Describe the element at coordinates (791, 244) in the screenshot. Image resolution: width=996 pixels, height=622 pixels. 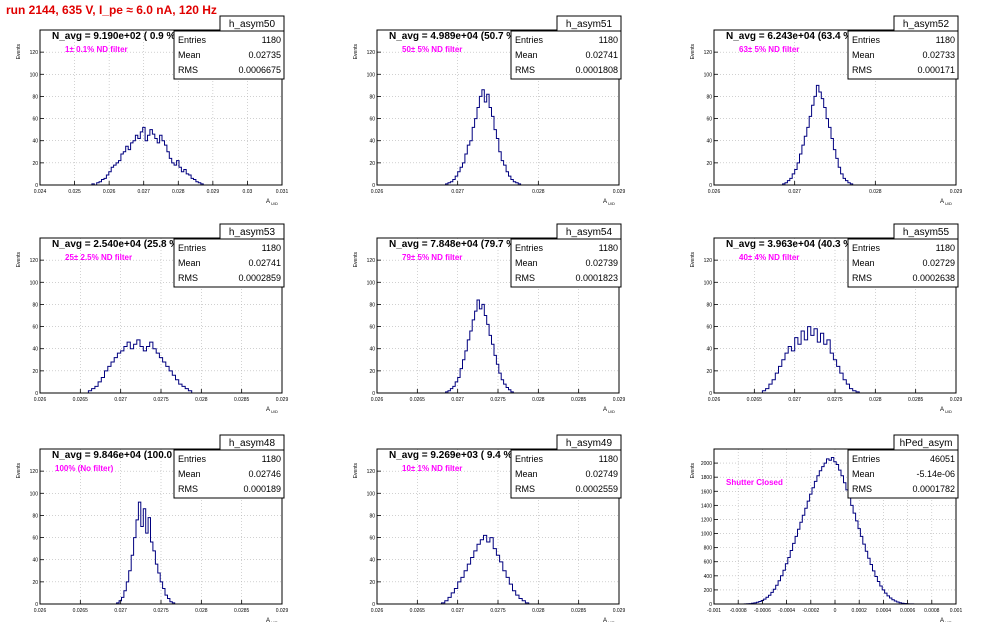
I see `n-avg-label: N_avg = 3.963e+04 (40.3 %)` at that location.